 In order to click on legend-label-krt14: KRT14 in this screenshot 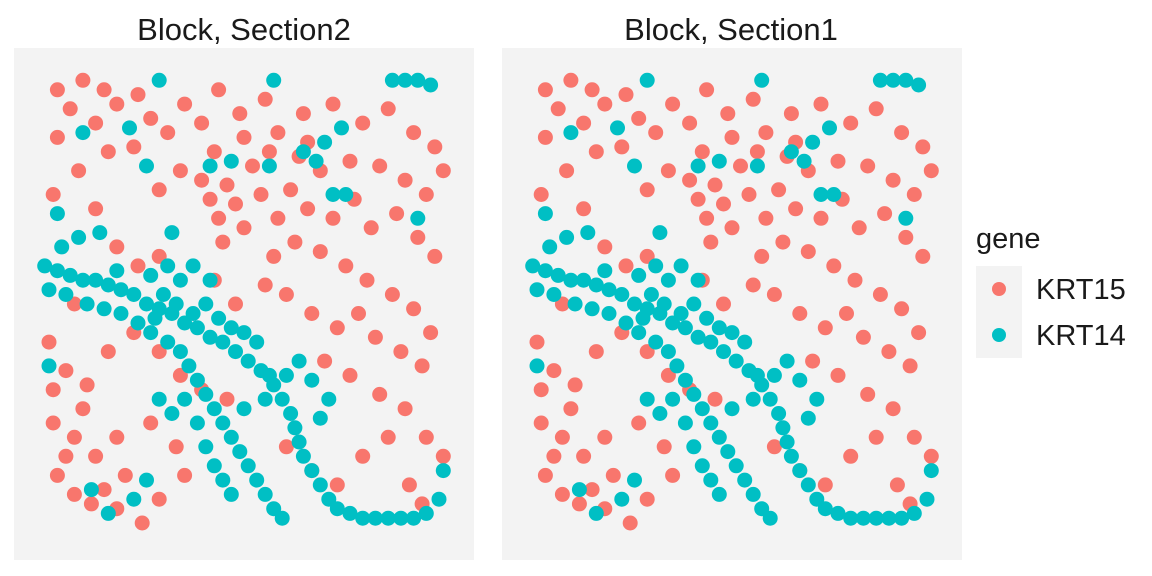, I will do `click(1081, 336)`.